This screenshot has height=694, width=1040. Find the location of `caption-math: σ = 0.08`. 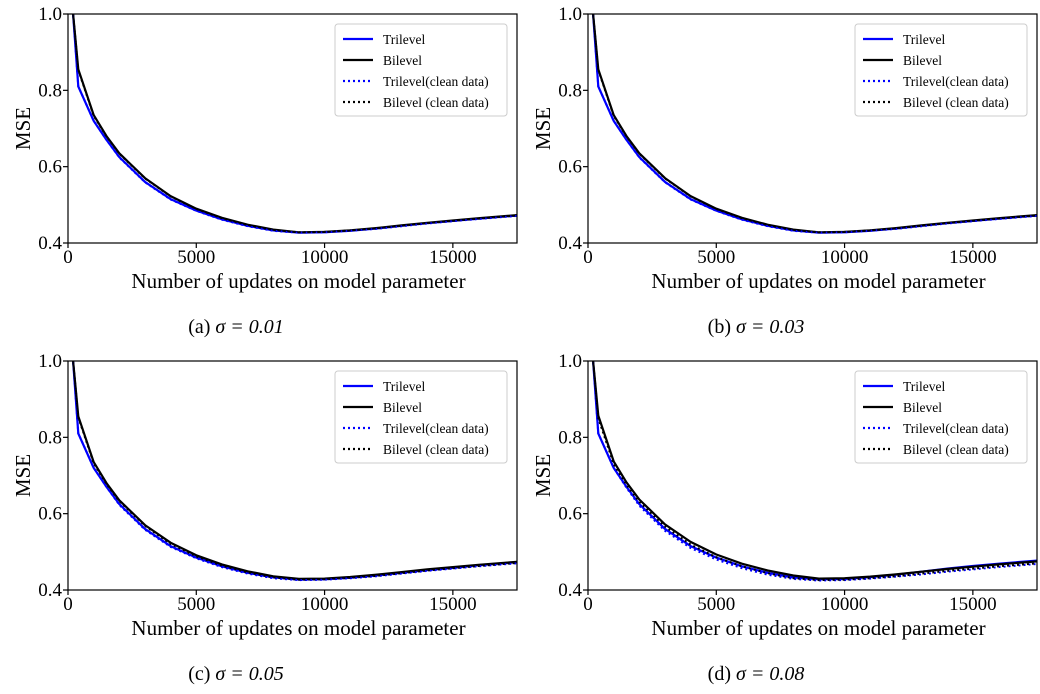

caption-math: σ = 0.08 is located at coordinates (770, 674).